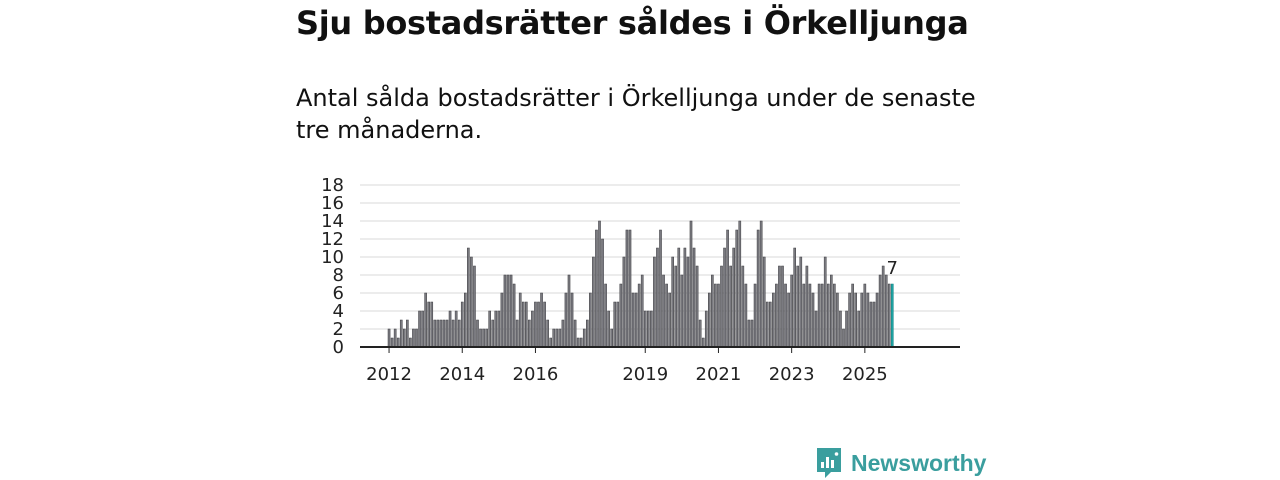  Describe the element at coordinates (462, 374) in the screenshot. I see `x-tick-label: 2014` at that location.